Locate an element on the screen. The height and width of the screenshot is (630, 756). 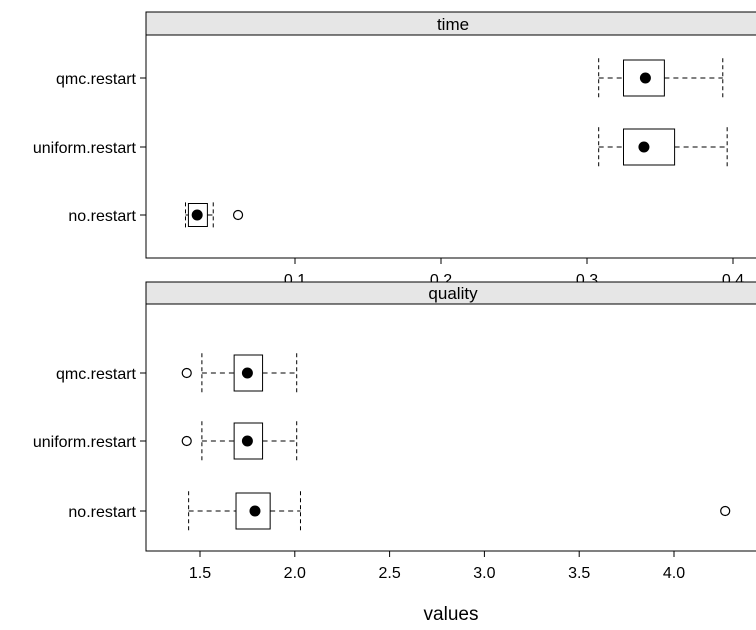
x-axis-label: values is located at coordinates (451, 614).